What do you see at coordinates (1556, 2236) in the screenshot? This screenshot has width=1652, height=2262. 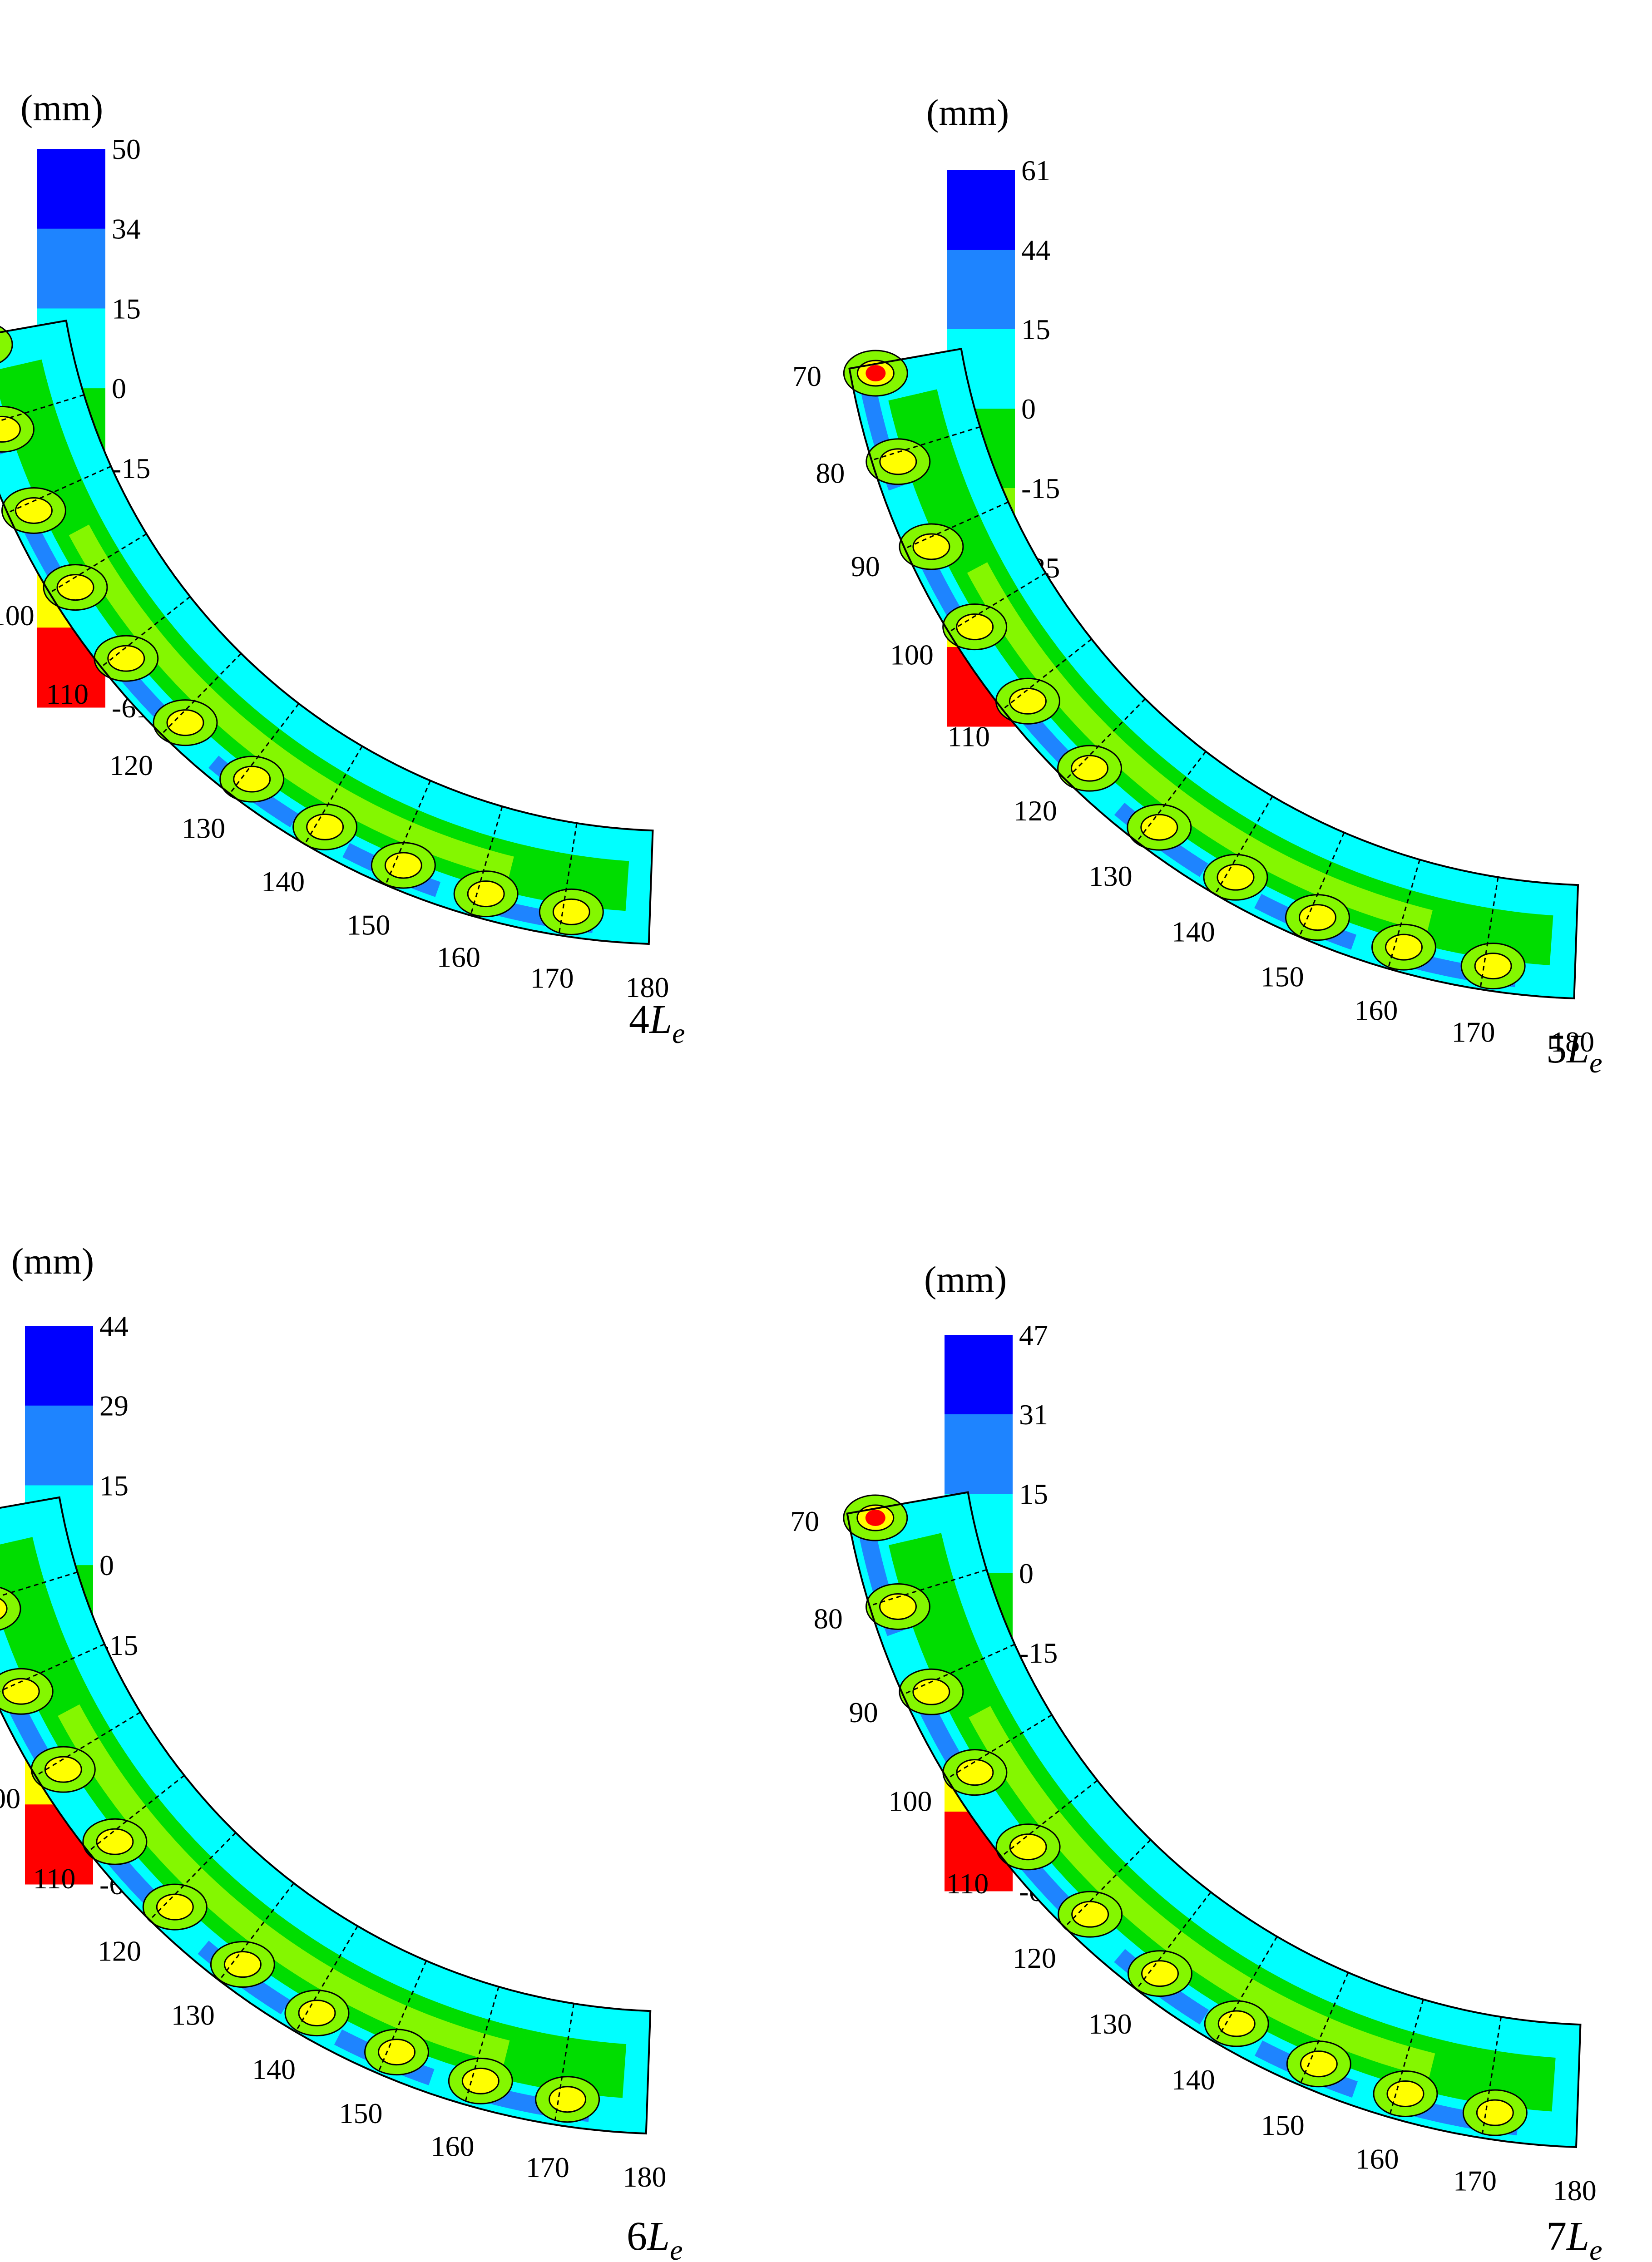 I see `panel-label-prefix: 7` at bounding box center [1556, 2236].